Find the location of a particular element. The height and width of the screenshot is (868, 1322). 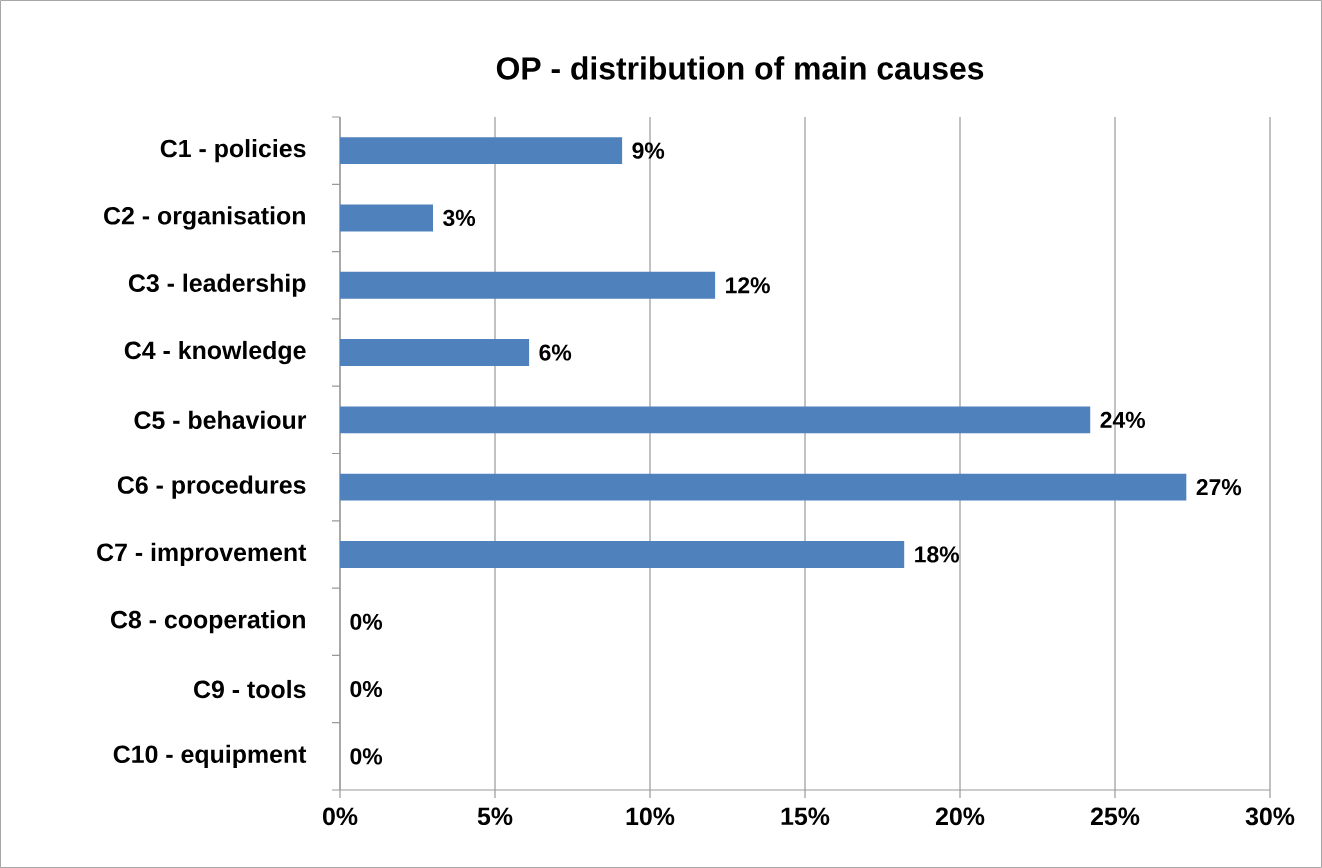

x-tick-label: 0% is located at coordinates (340, 816).